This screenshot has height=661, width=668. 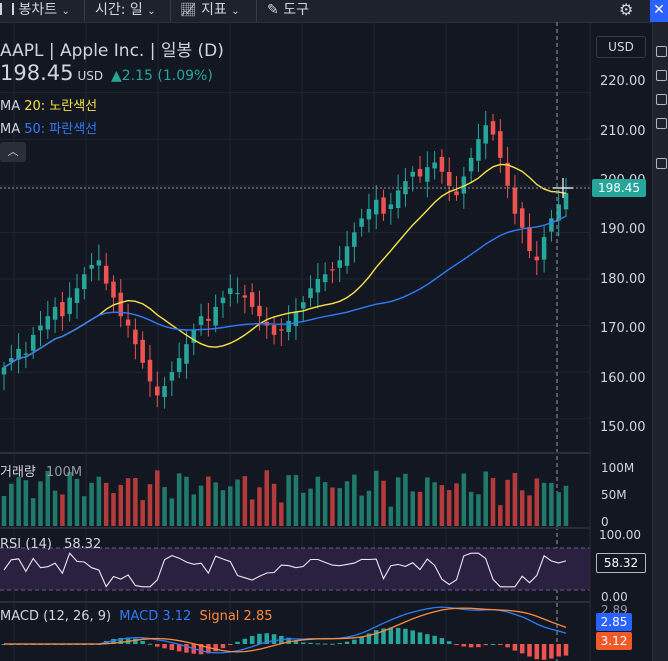 What do you see at coordinates (661, 123) in the screenshot?
I see `data-window-icon` at bounding box center [661, 123].